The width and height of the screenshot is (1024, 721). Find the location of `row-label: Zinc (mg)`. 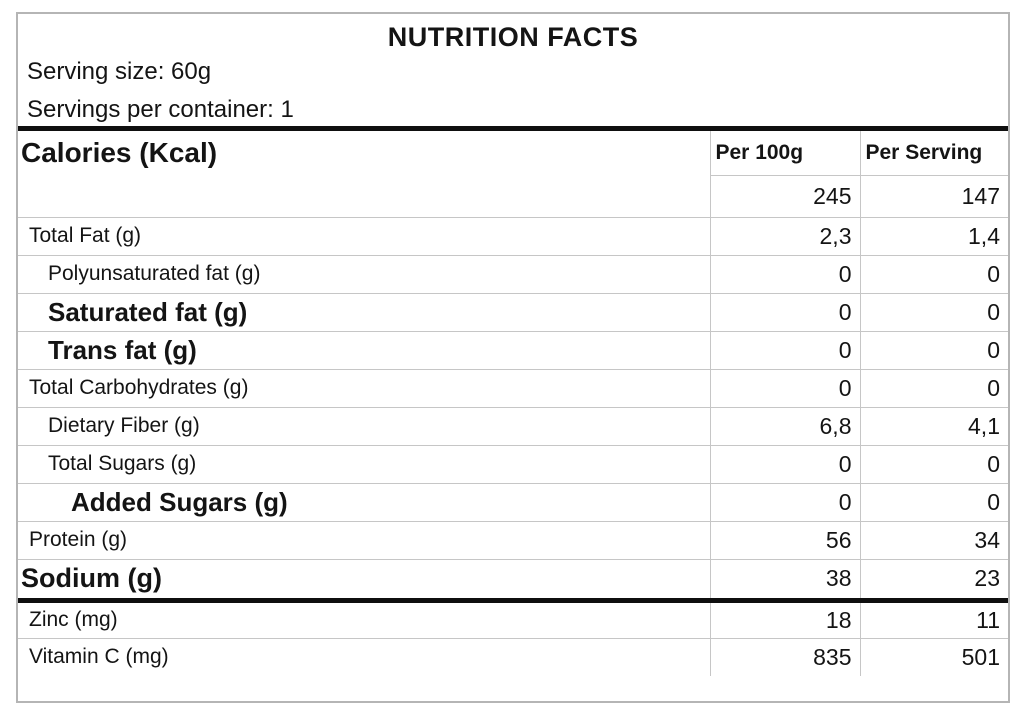

row-label: Zinc (mg) is located at coordinates (364, 618).